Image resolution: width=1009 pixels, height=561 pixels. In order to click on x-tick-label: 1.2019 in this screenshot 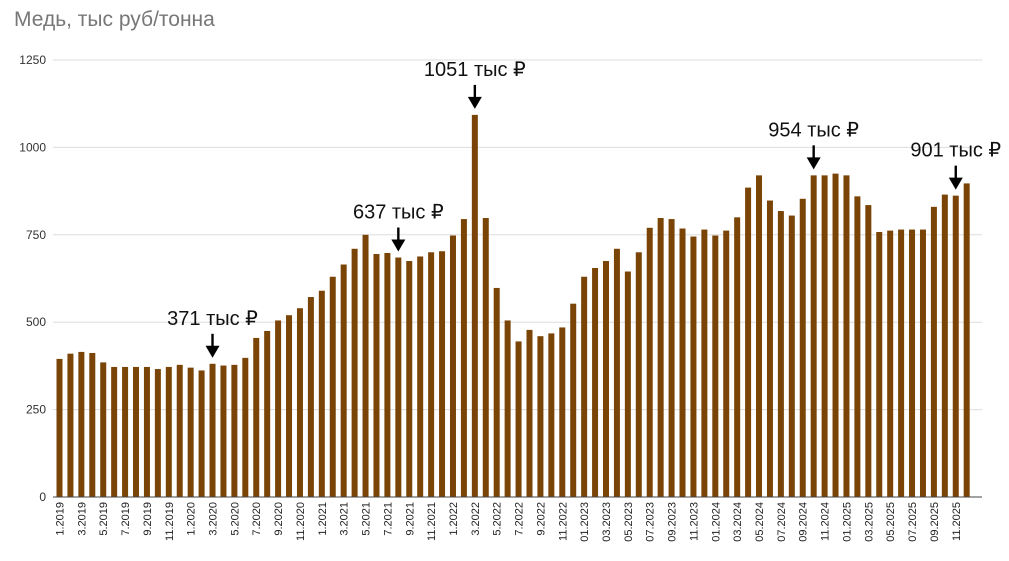, I will do `click(61, 519)`.